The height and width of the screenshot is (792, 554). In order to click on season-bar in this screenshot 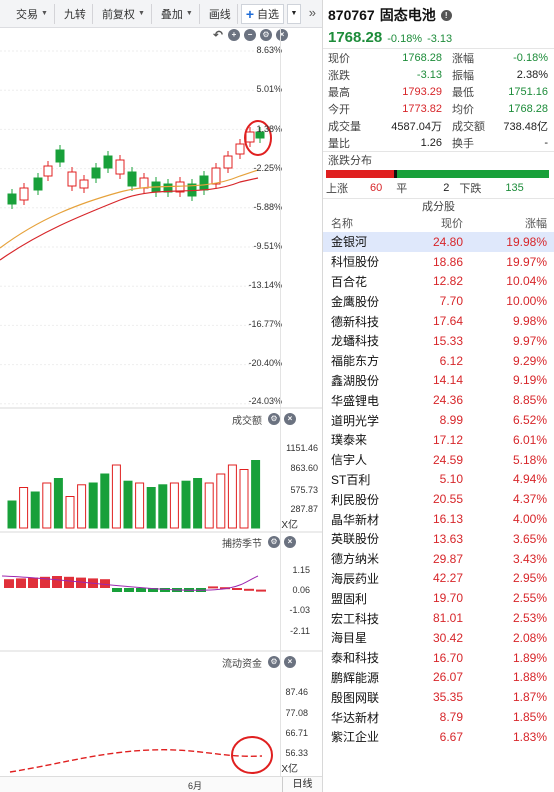, I will do `click(129, 590)`.